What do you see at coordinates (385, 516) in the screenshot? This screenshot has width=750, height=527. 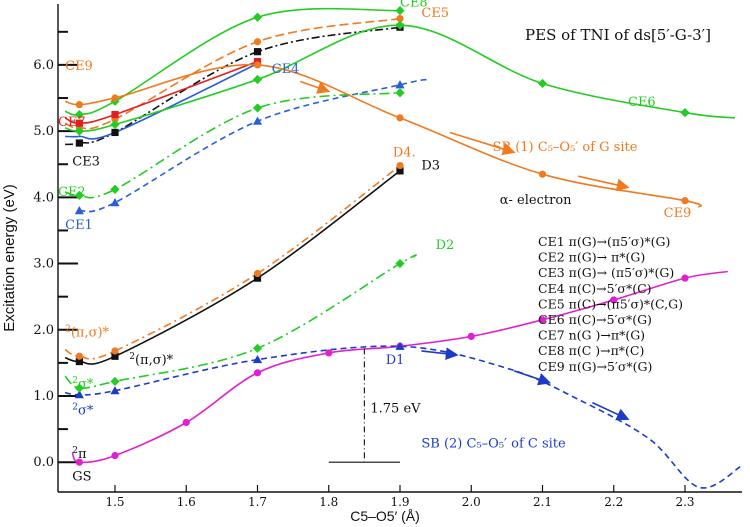 I see `x-axis-label: C5–O5′ (Å)` at bounding box center [385, 516].